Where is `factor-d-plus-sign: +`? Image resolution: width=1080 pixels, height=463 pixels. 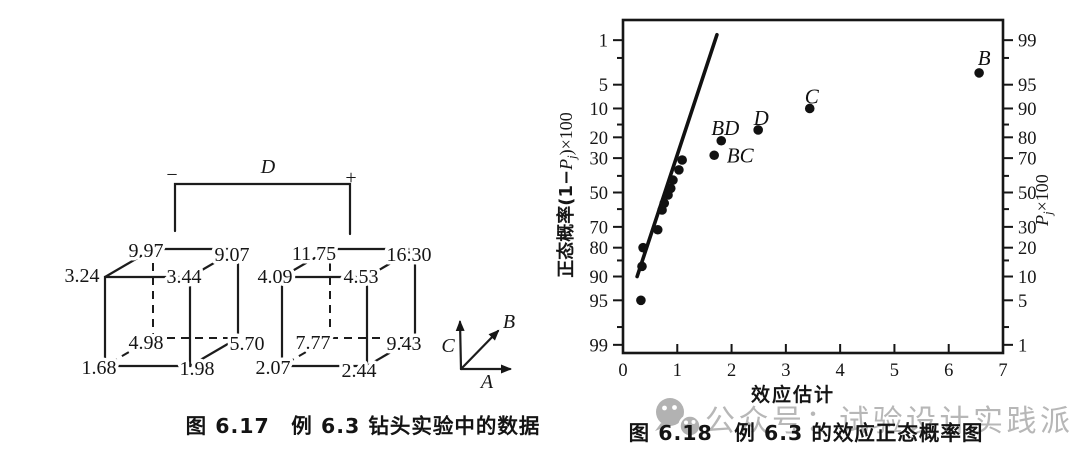 factor-d-plus-sign: + is located at coordinates (350, 178).